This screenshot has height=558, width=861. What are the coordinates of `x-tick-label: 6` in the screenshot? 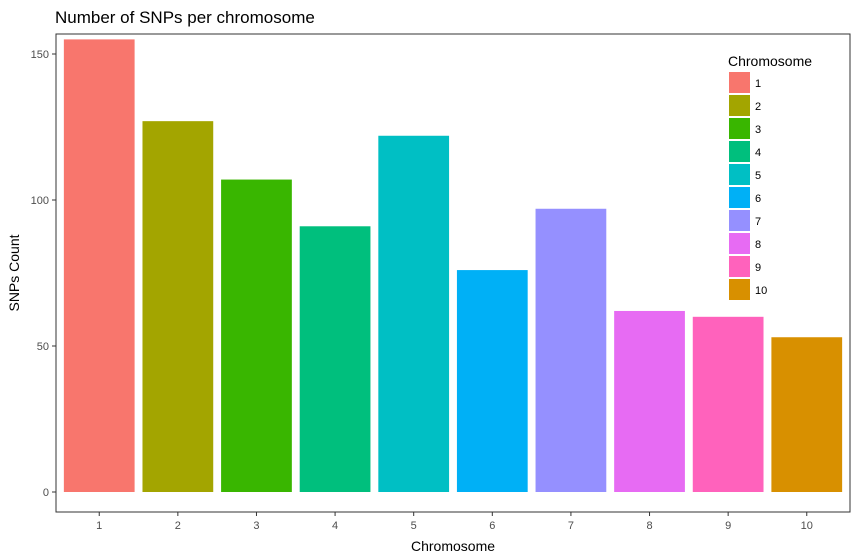 It's located at (492, 526).